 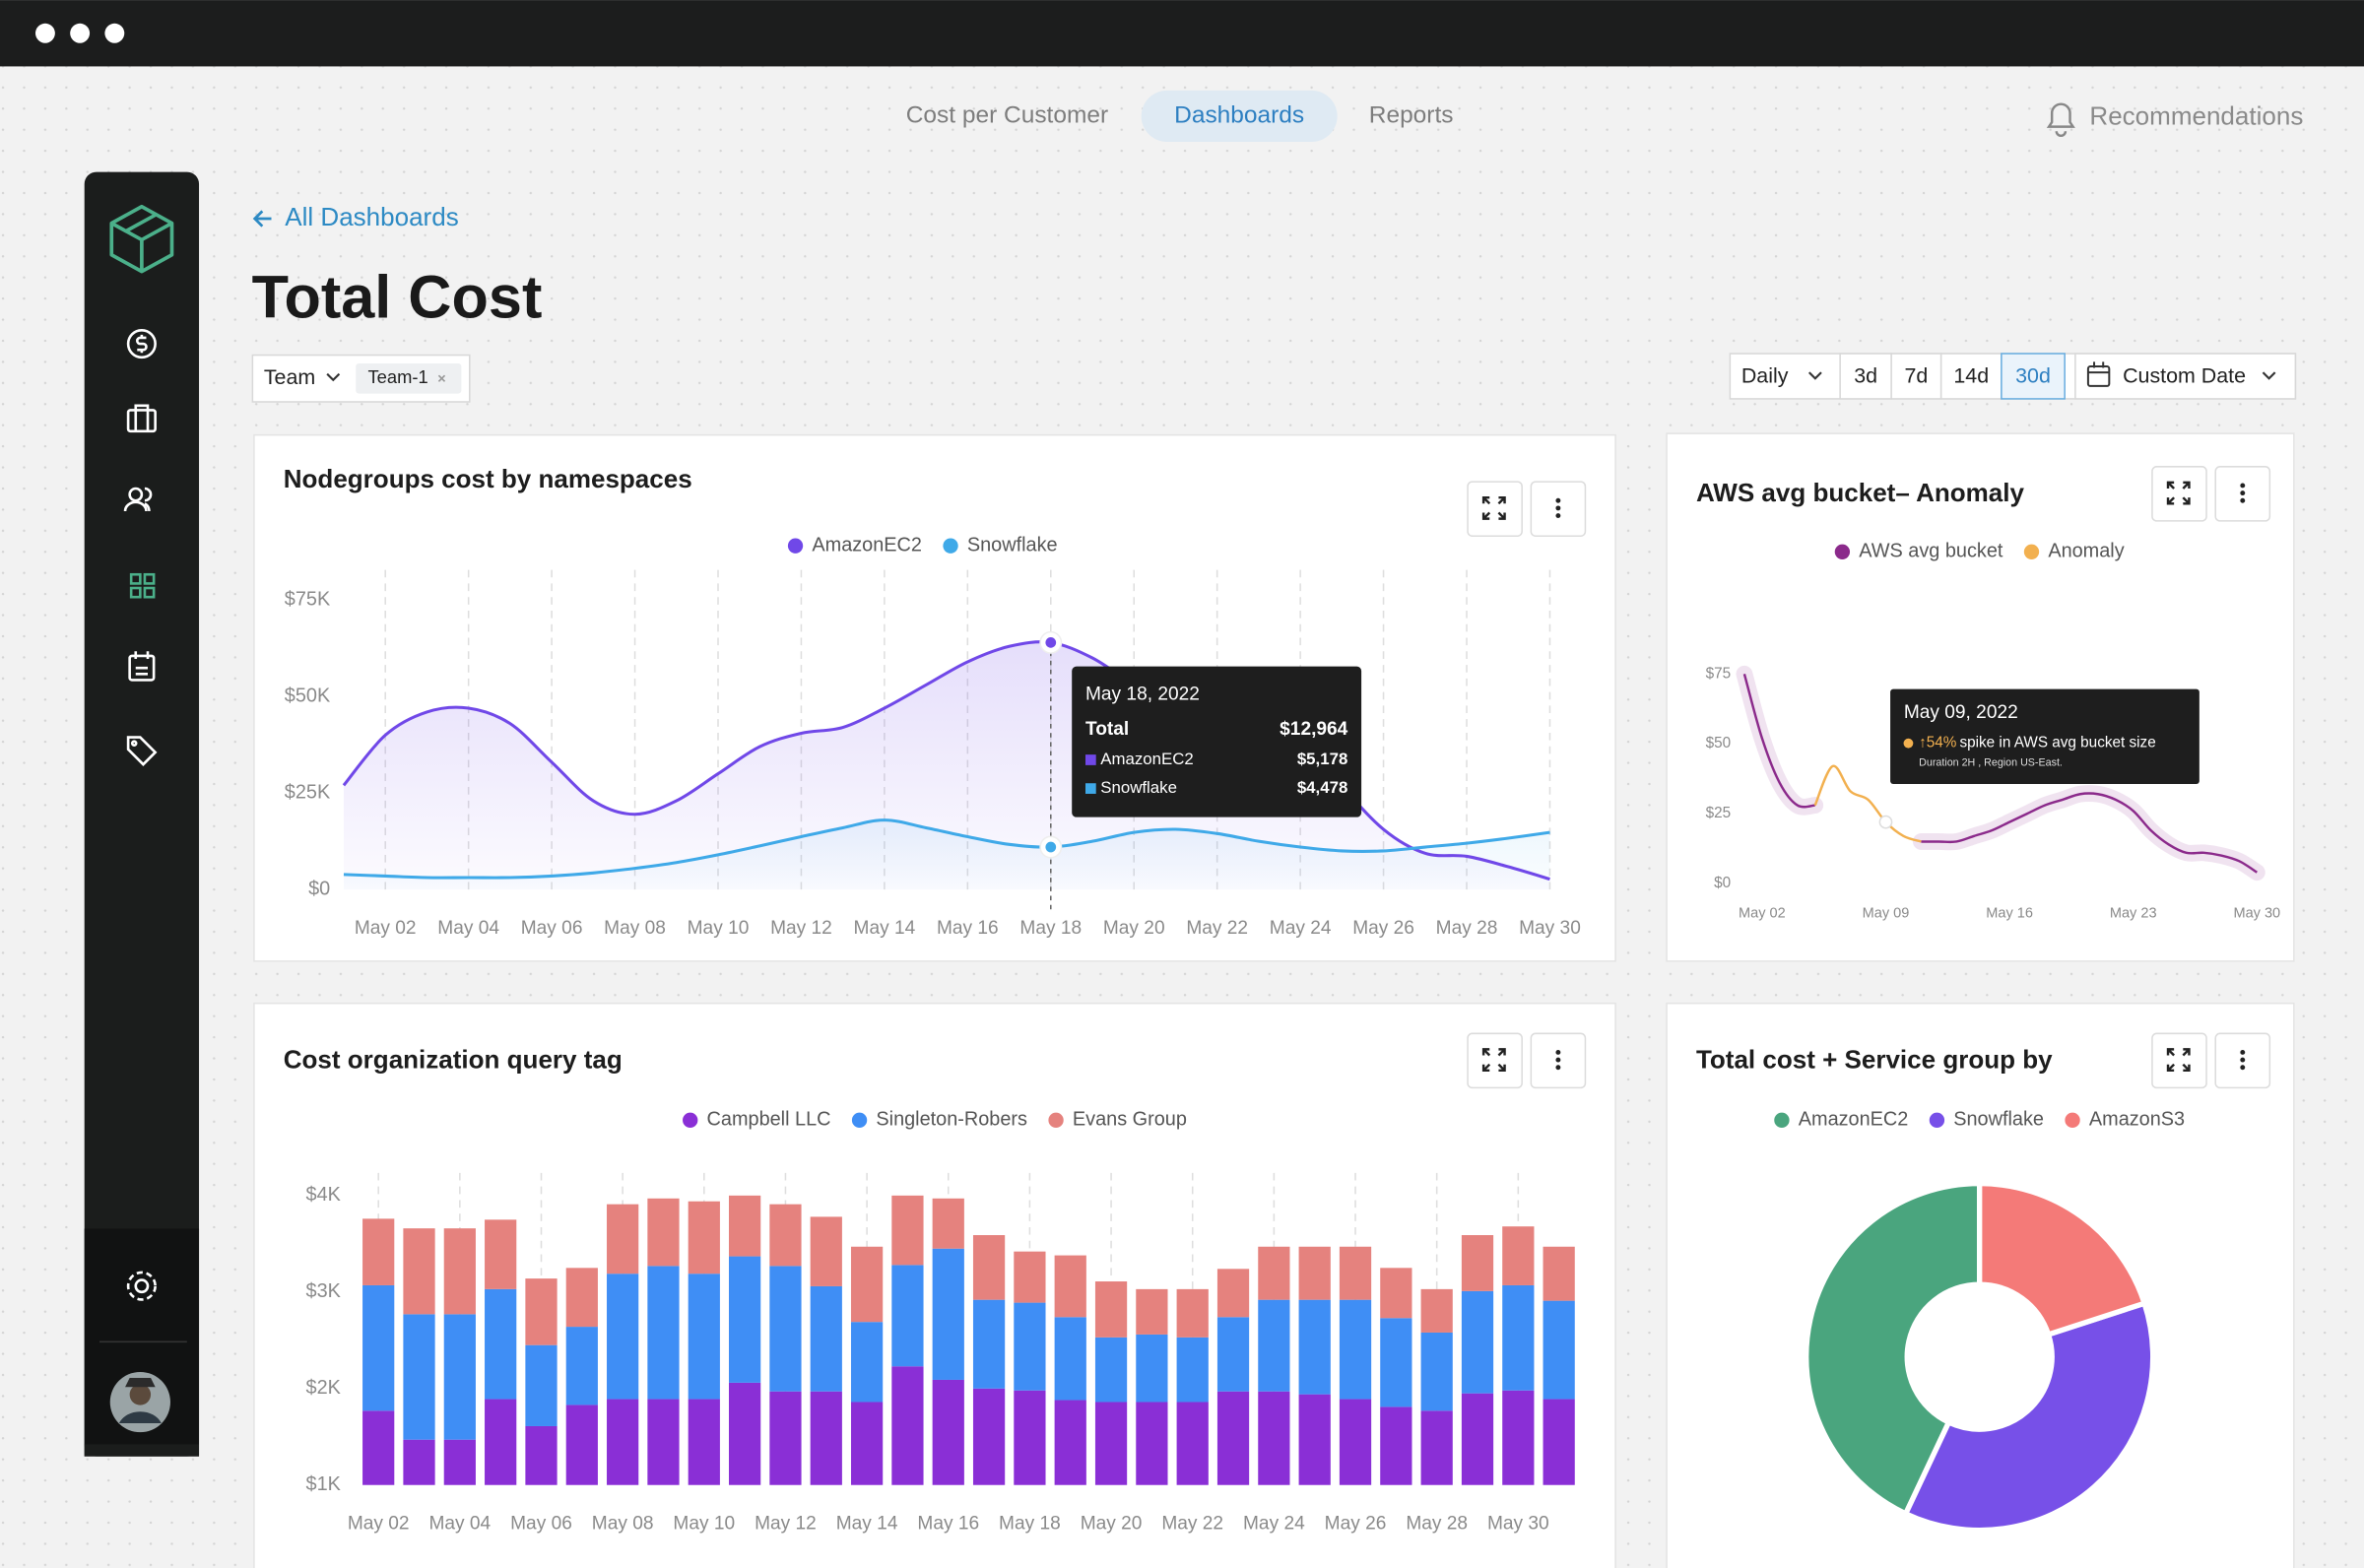 I want to click on recommendations: Recommendations, so click(x=2196, y=115).